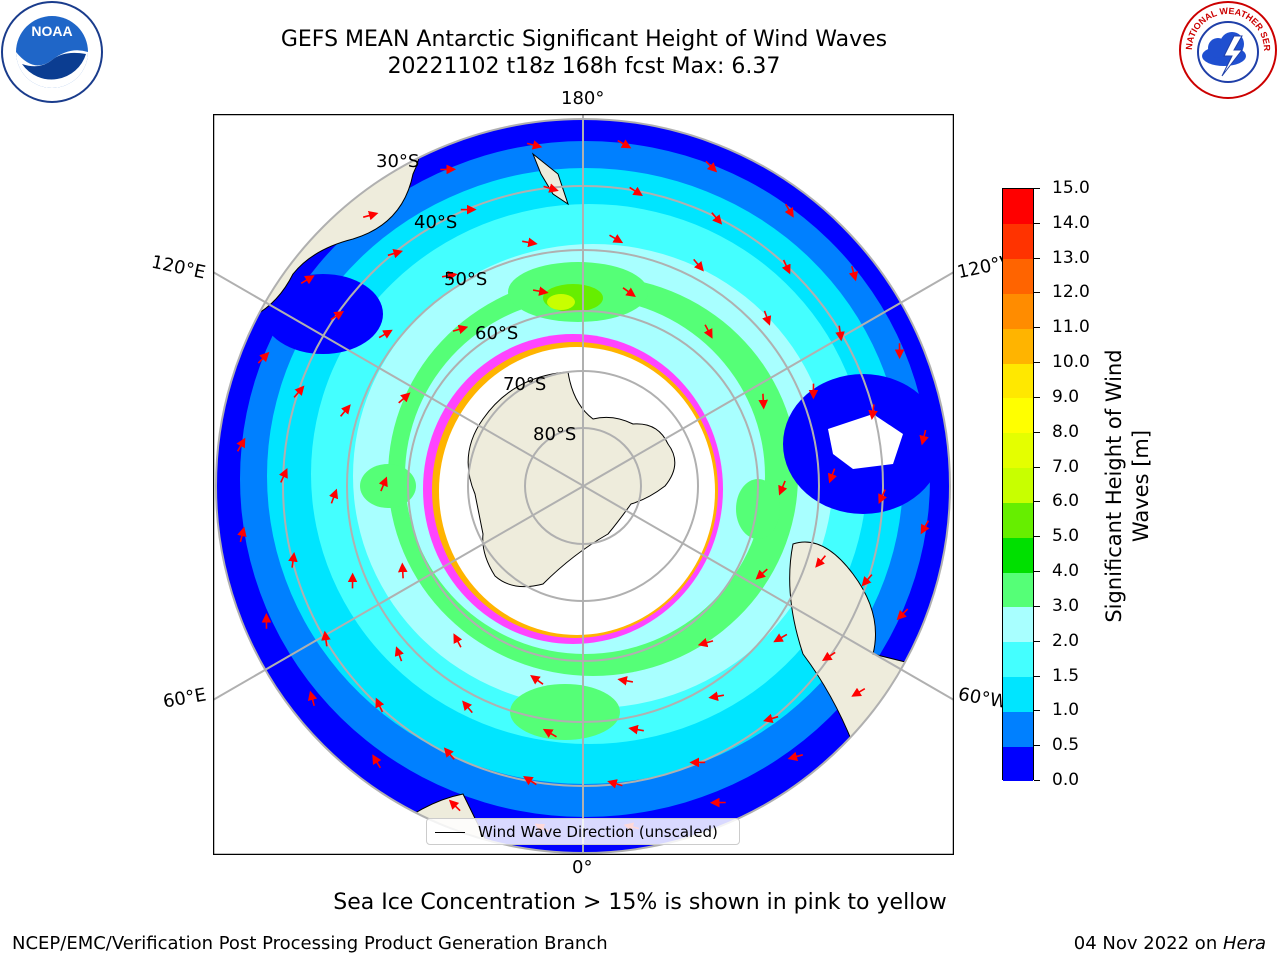 The width and height of the screenshot is (1280, 960). Describe the element at coordinates (550, 179) in the screenshot. I see `new-zealand-land` at that location.